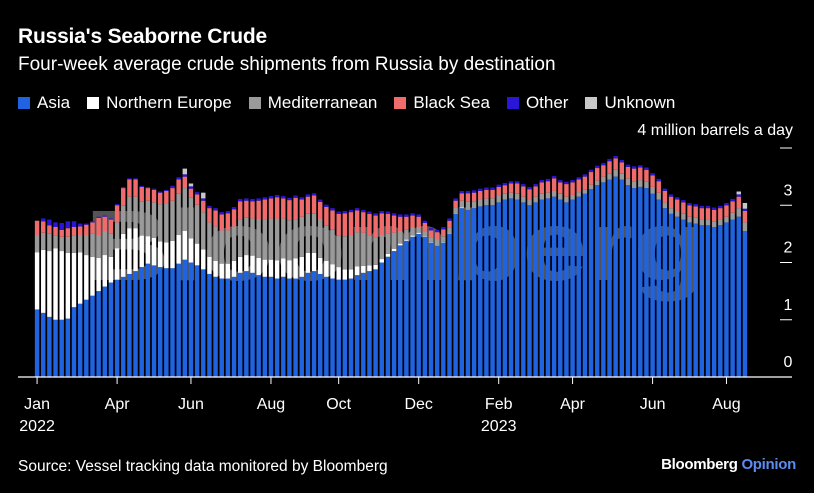 The height and width of the screenshot is (493, 814). What do you see at coordinates (442, 103) in the screenshot?
I see `legend-item: Black Sea` at bounding box center [442, 103].